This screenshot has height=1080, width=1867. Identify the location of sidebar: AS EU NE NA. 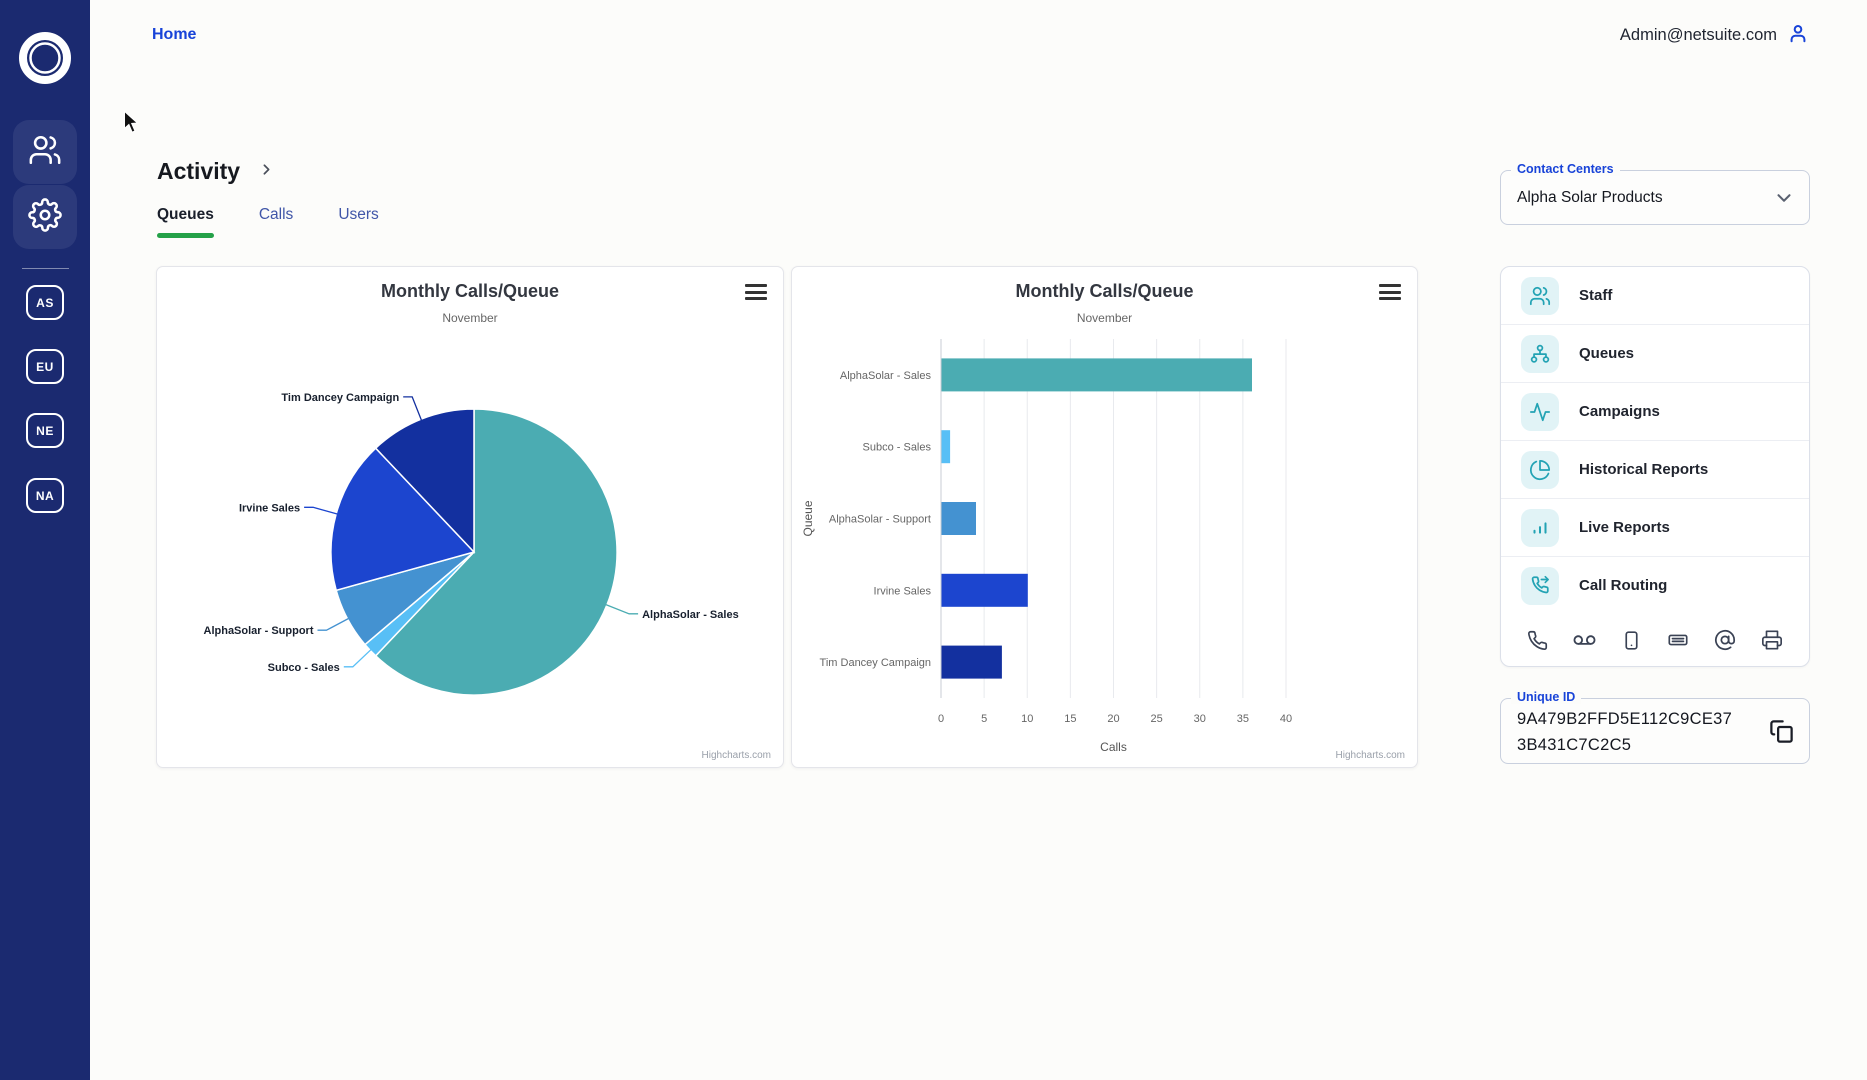
(45, 540).